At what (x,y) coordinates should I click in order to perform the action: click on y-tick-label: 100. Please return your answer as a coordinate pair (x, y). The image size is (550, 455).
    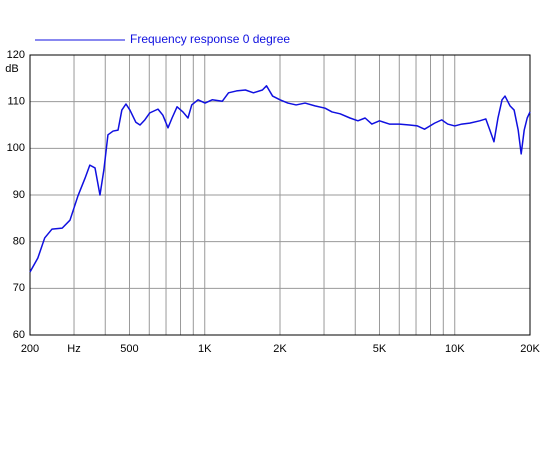
    Looking at the image, I should click on (16, 148).